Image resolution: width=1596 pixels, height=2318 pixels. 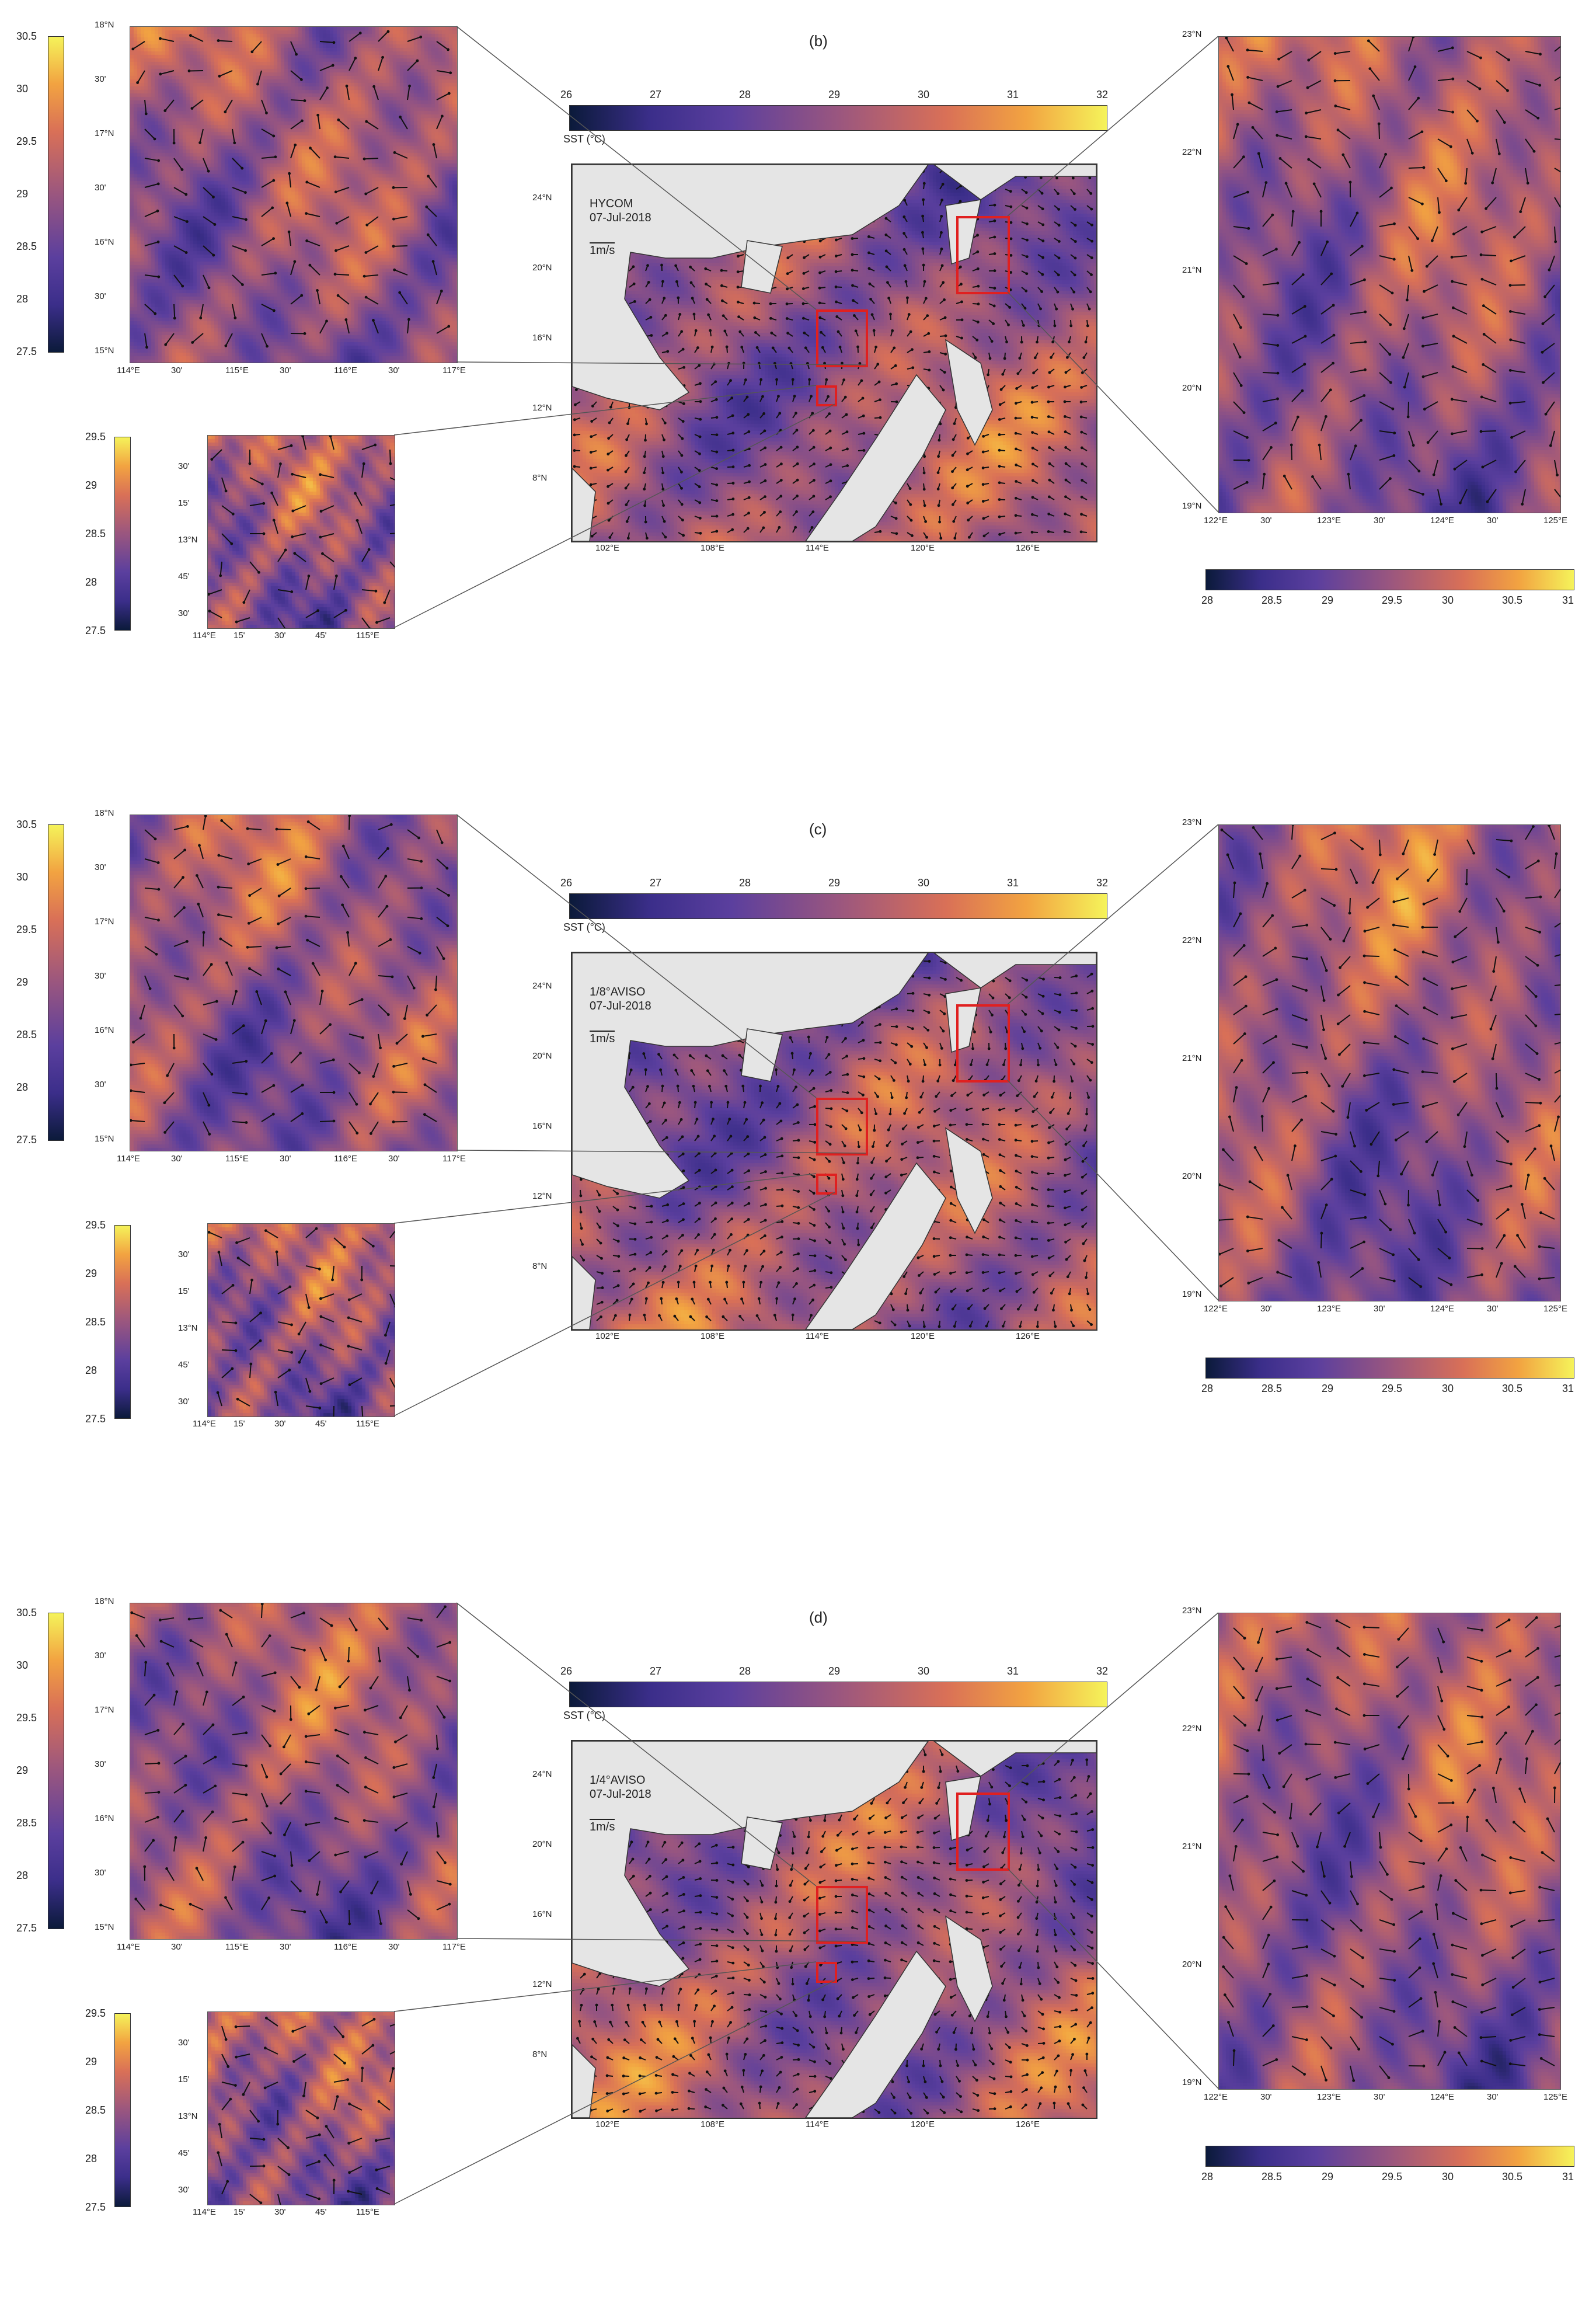 What do you see at coordinates (745, 883) in the screenshot?
I see `tick-label: 28` at bounding box center [745, 883].